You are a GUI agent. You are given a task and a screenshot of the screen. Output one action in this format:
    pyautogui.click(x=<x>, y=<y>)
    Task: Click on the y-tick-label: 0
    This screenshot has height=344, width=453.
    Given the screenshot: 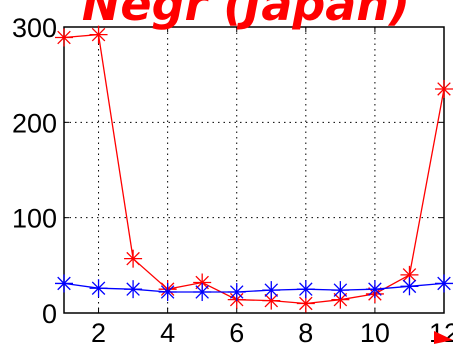 What is the action you would take?
    pyautogui.click(x=49, y=314)
    